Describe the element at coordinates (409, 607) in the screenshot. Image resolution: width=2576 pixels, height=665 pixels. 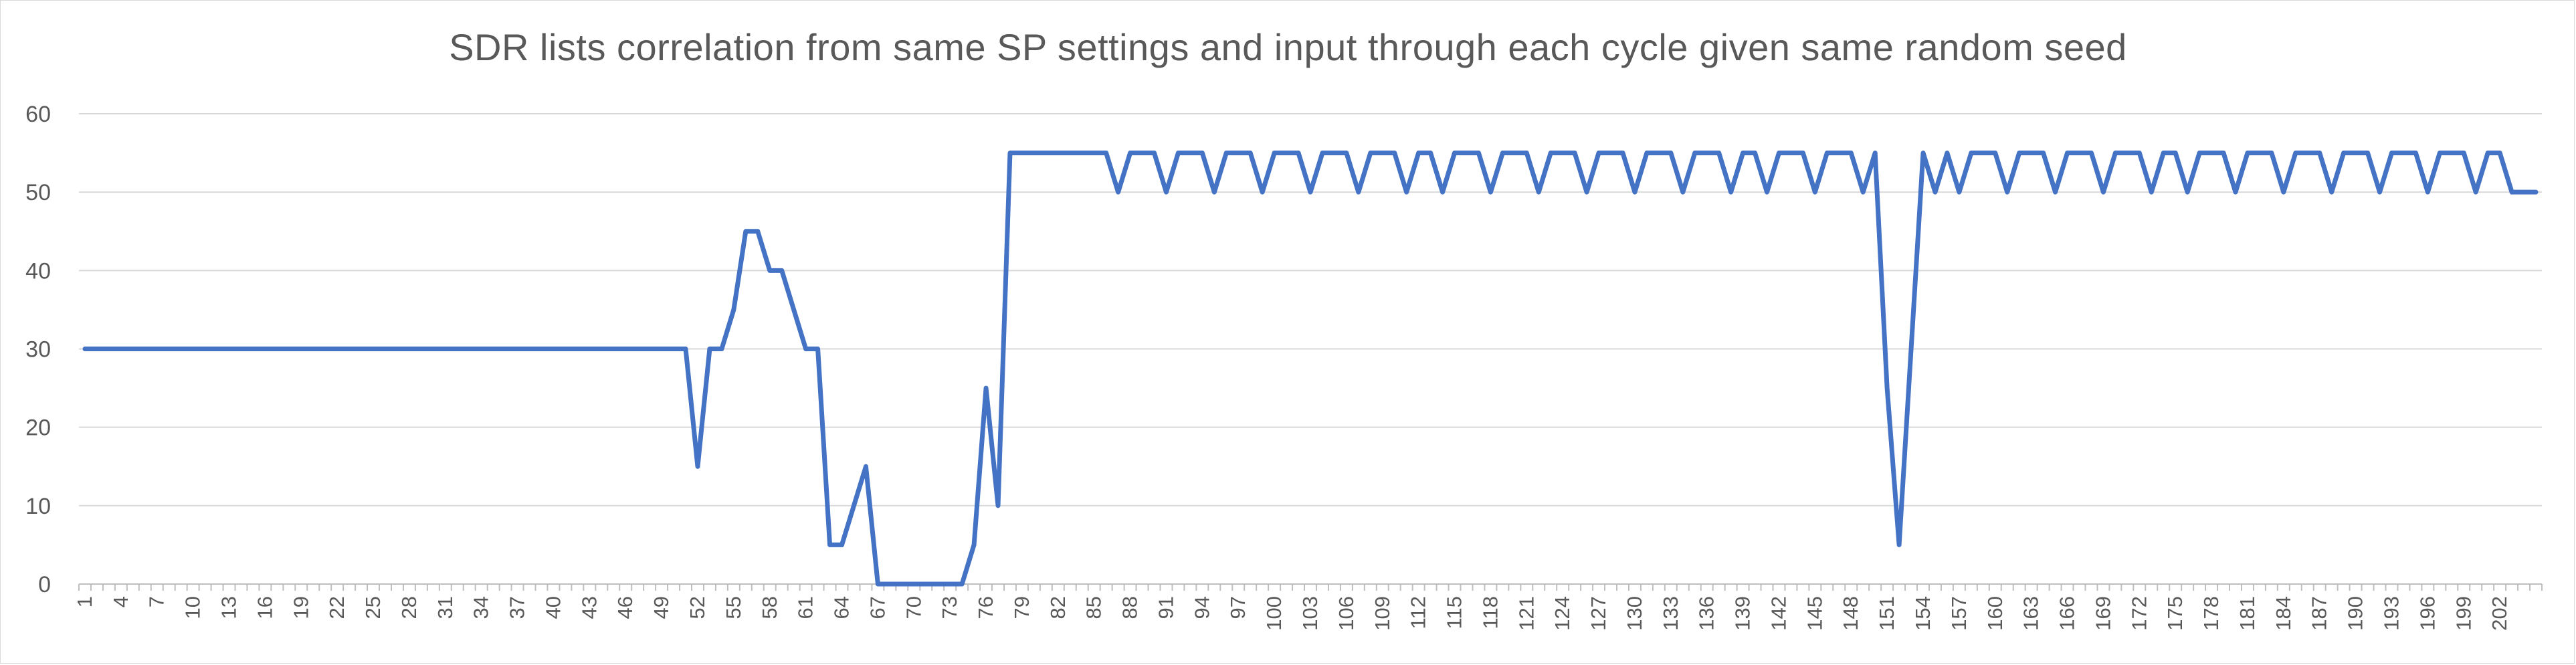
I see `x-tick-label: 28` at that location.